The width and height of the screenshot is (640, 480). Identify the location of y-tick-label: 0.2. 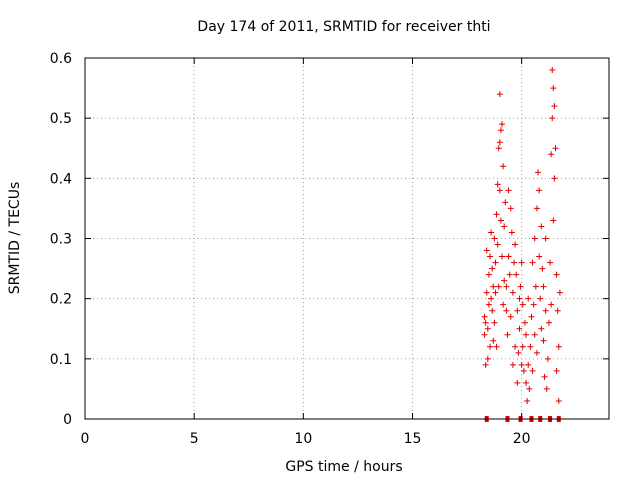
(61, 300).